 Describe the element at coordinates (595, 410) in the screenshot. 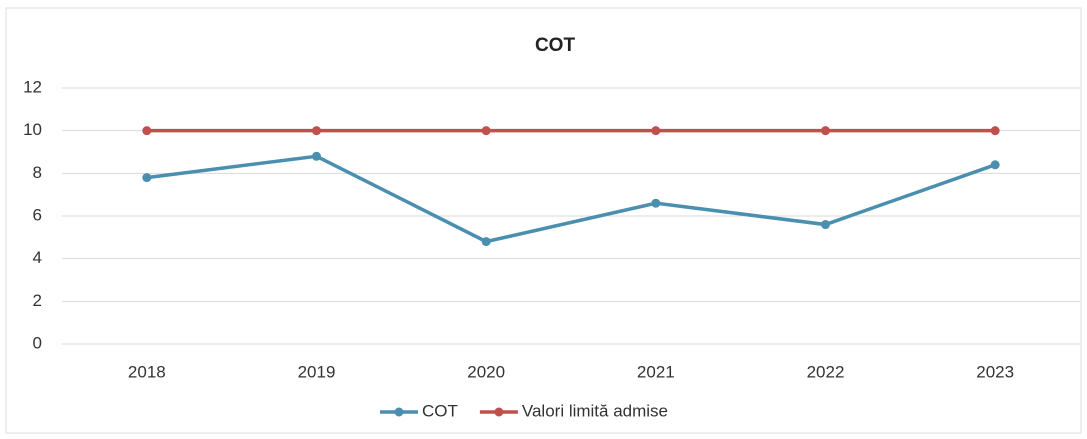

I see `legend-label: Valori limită admise` at that location.